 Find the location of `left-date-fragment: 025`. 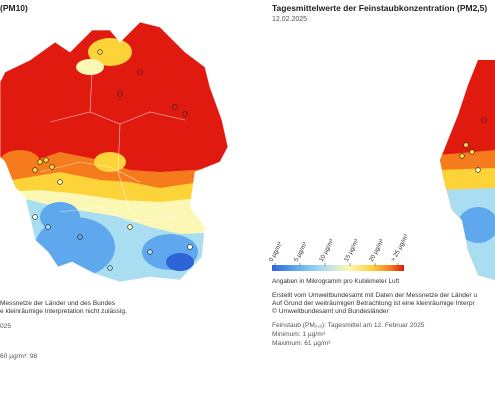

left-date-fragment: 025 is located at coordinates (6, 326).